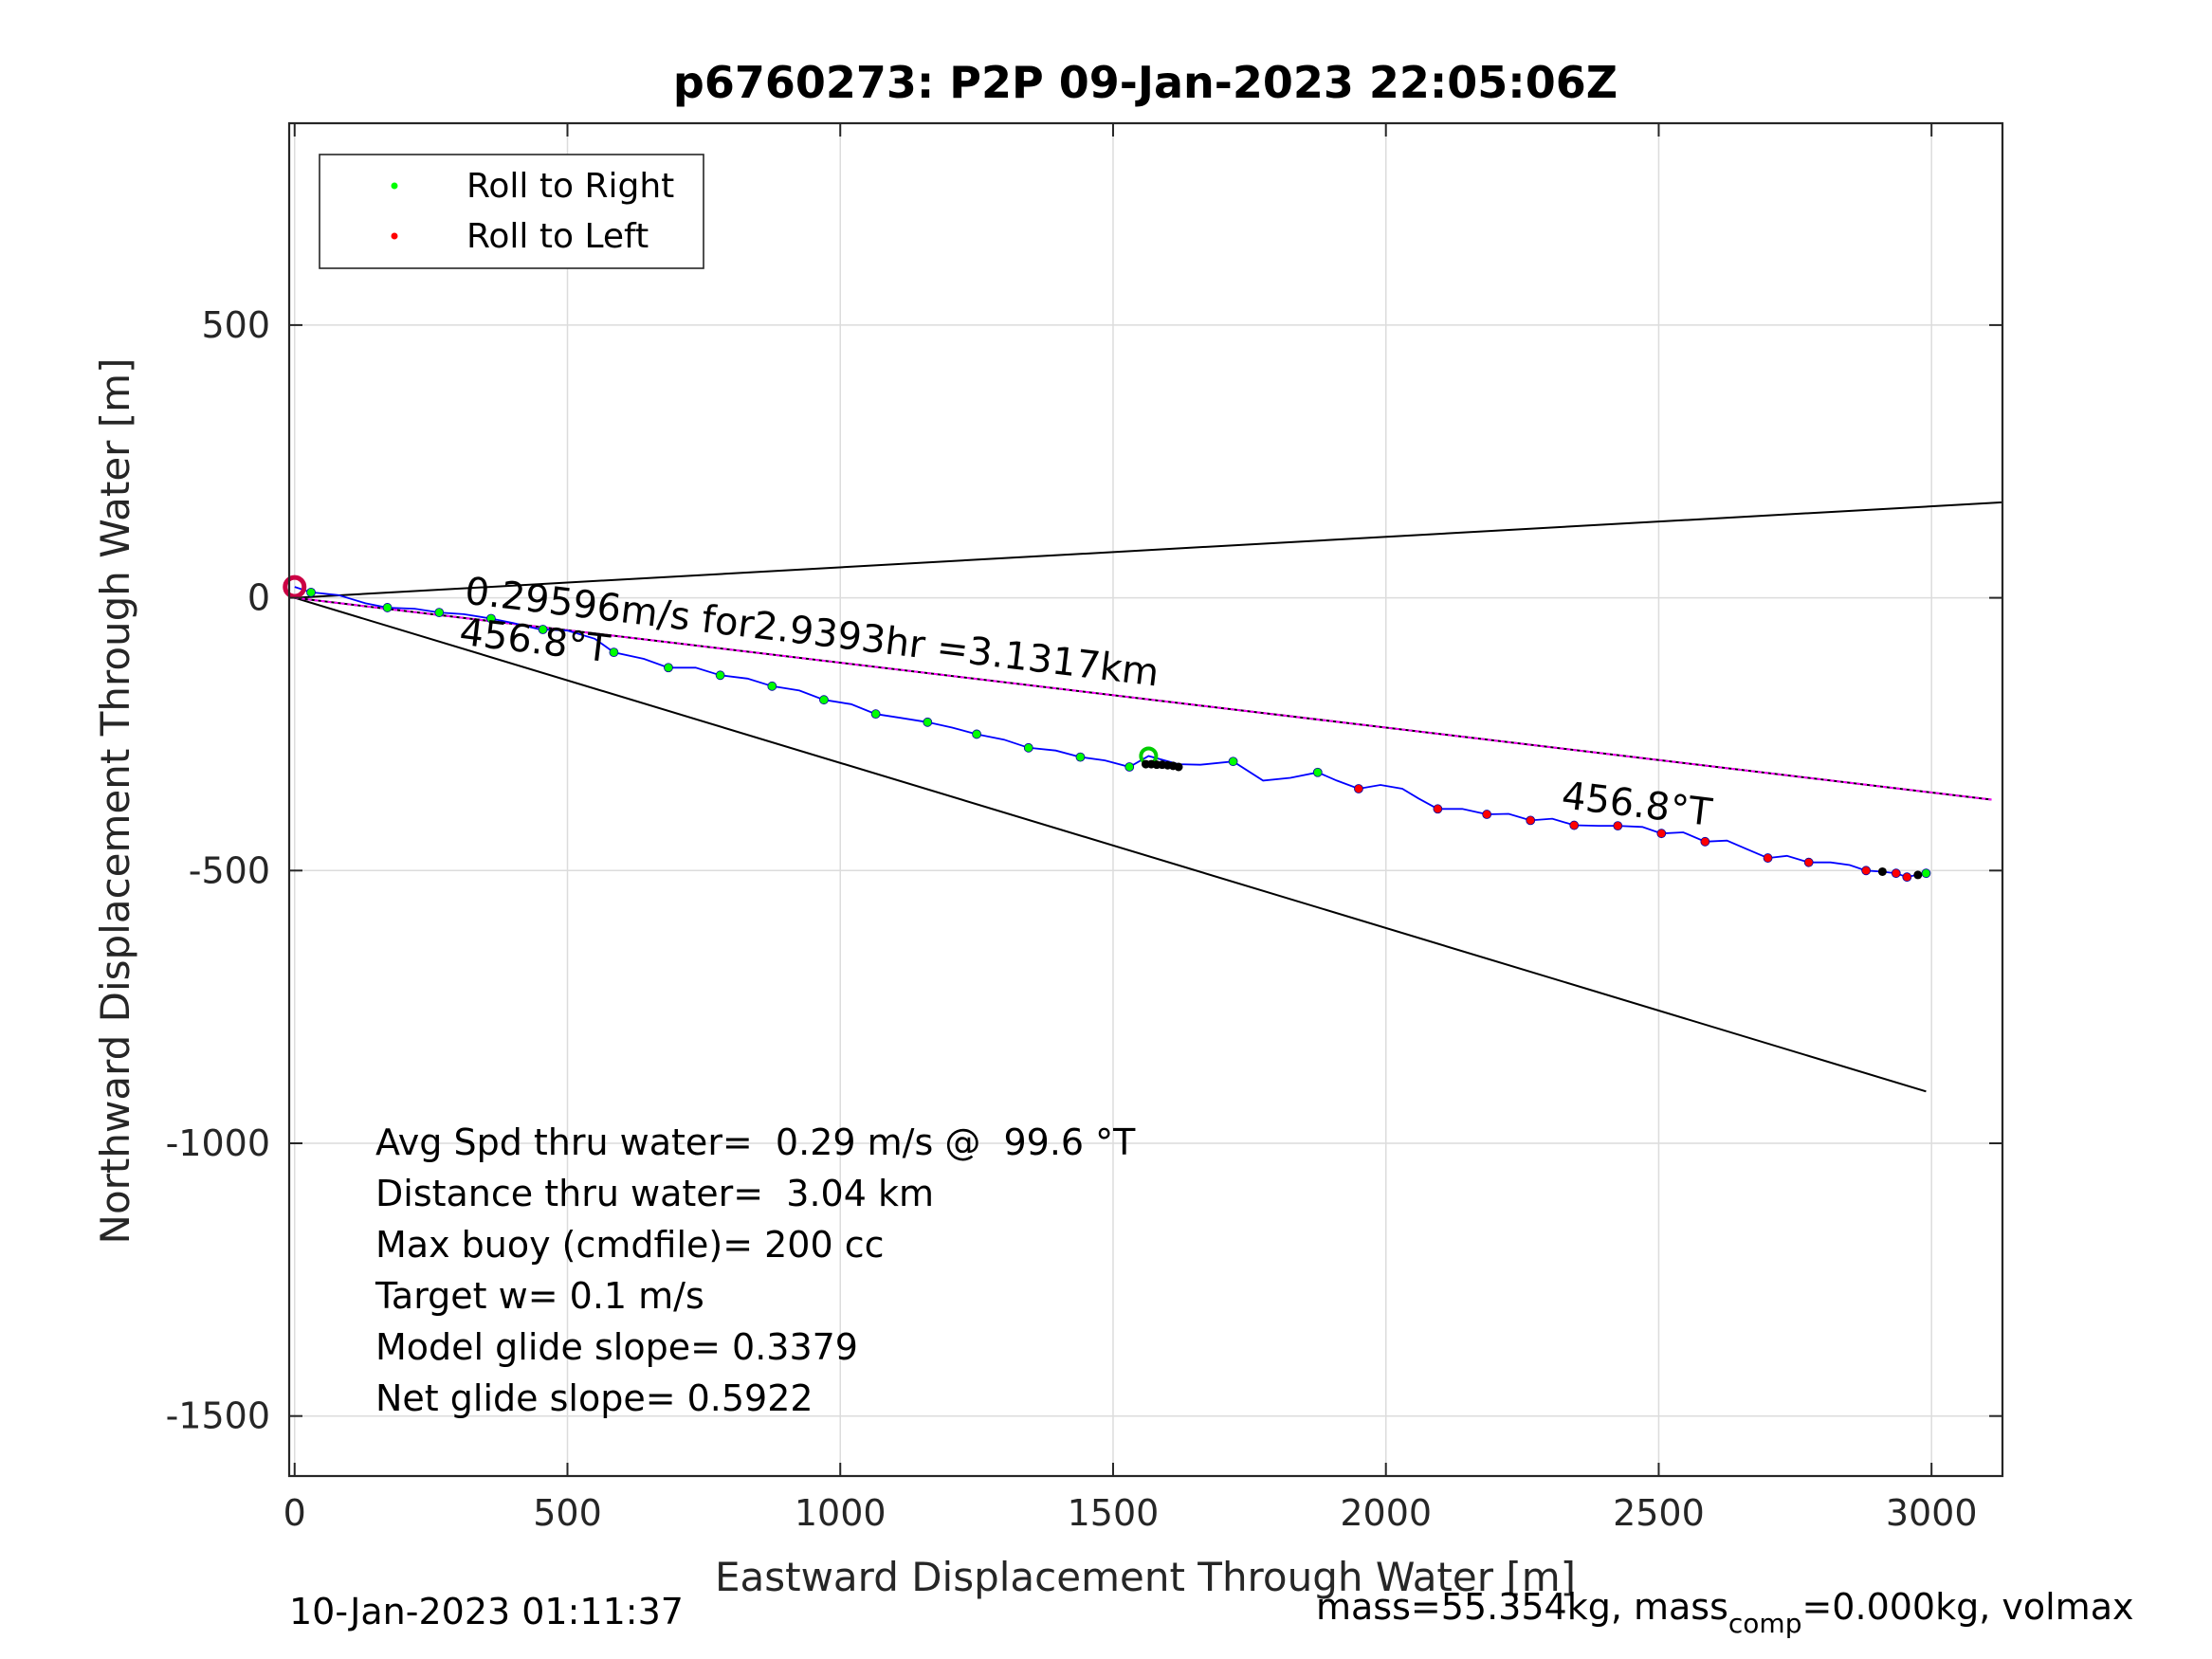 Image resolution: width=2212 pixels, height=1659 pixels. What do you see at coordinates (295, 586) in the screenshot?
I see `start-marker` at bounding box center [295, 586].